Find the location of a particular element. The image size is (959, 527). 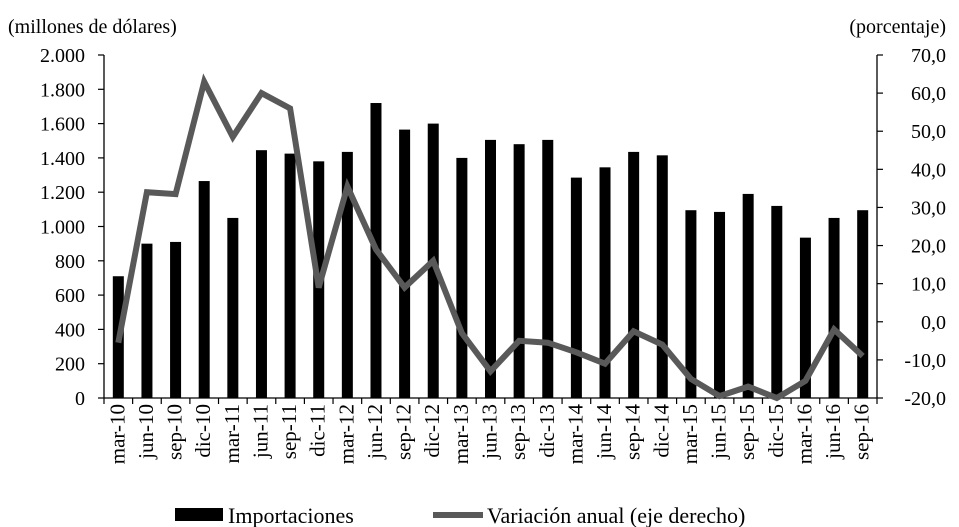

x-tick-label: mar-11 is located at coordinates (232, 433).